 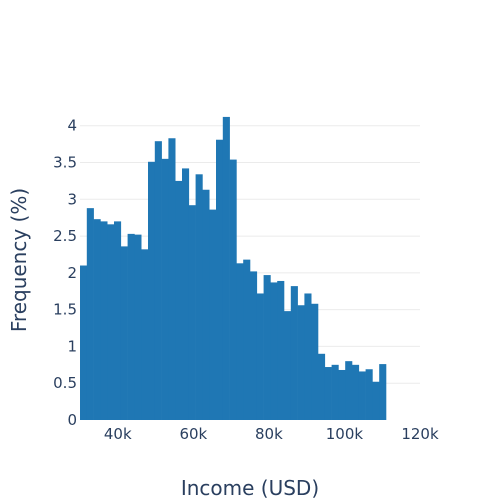 What do you see at coordinates (65, 163) in the screenshot?
I see `y-tick-label: 3.5` at bounding box center [65, 163].